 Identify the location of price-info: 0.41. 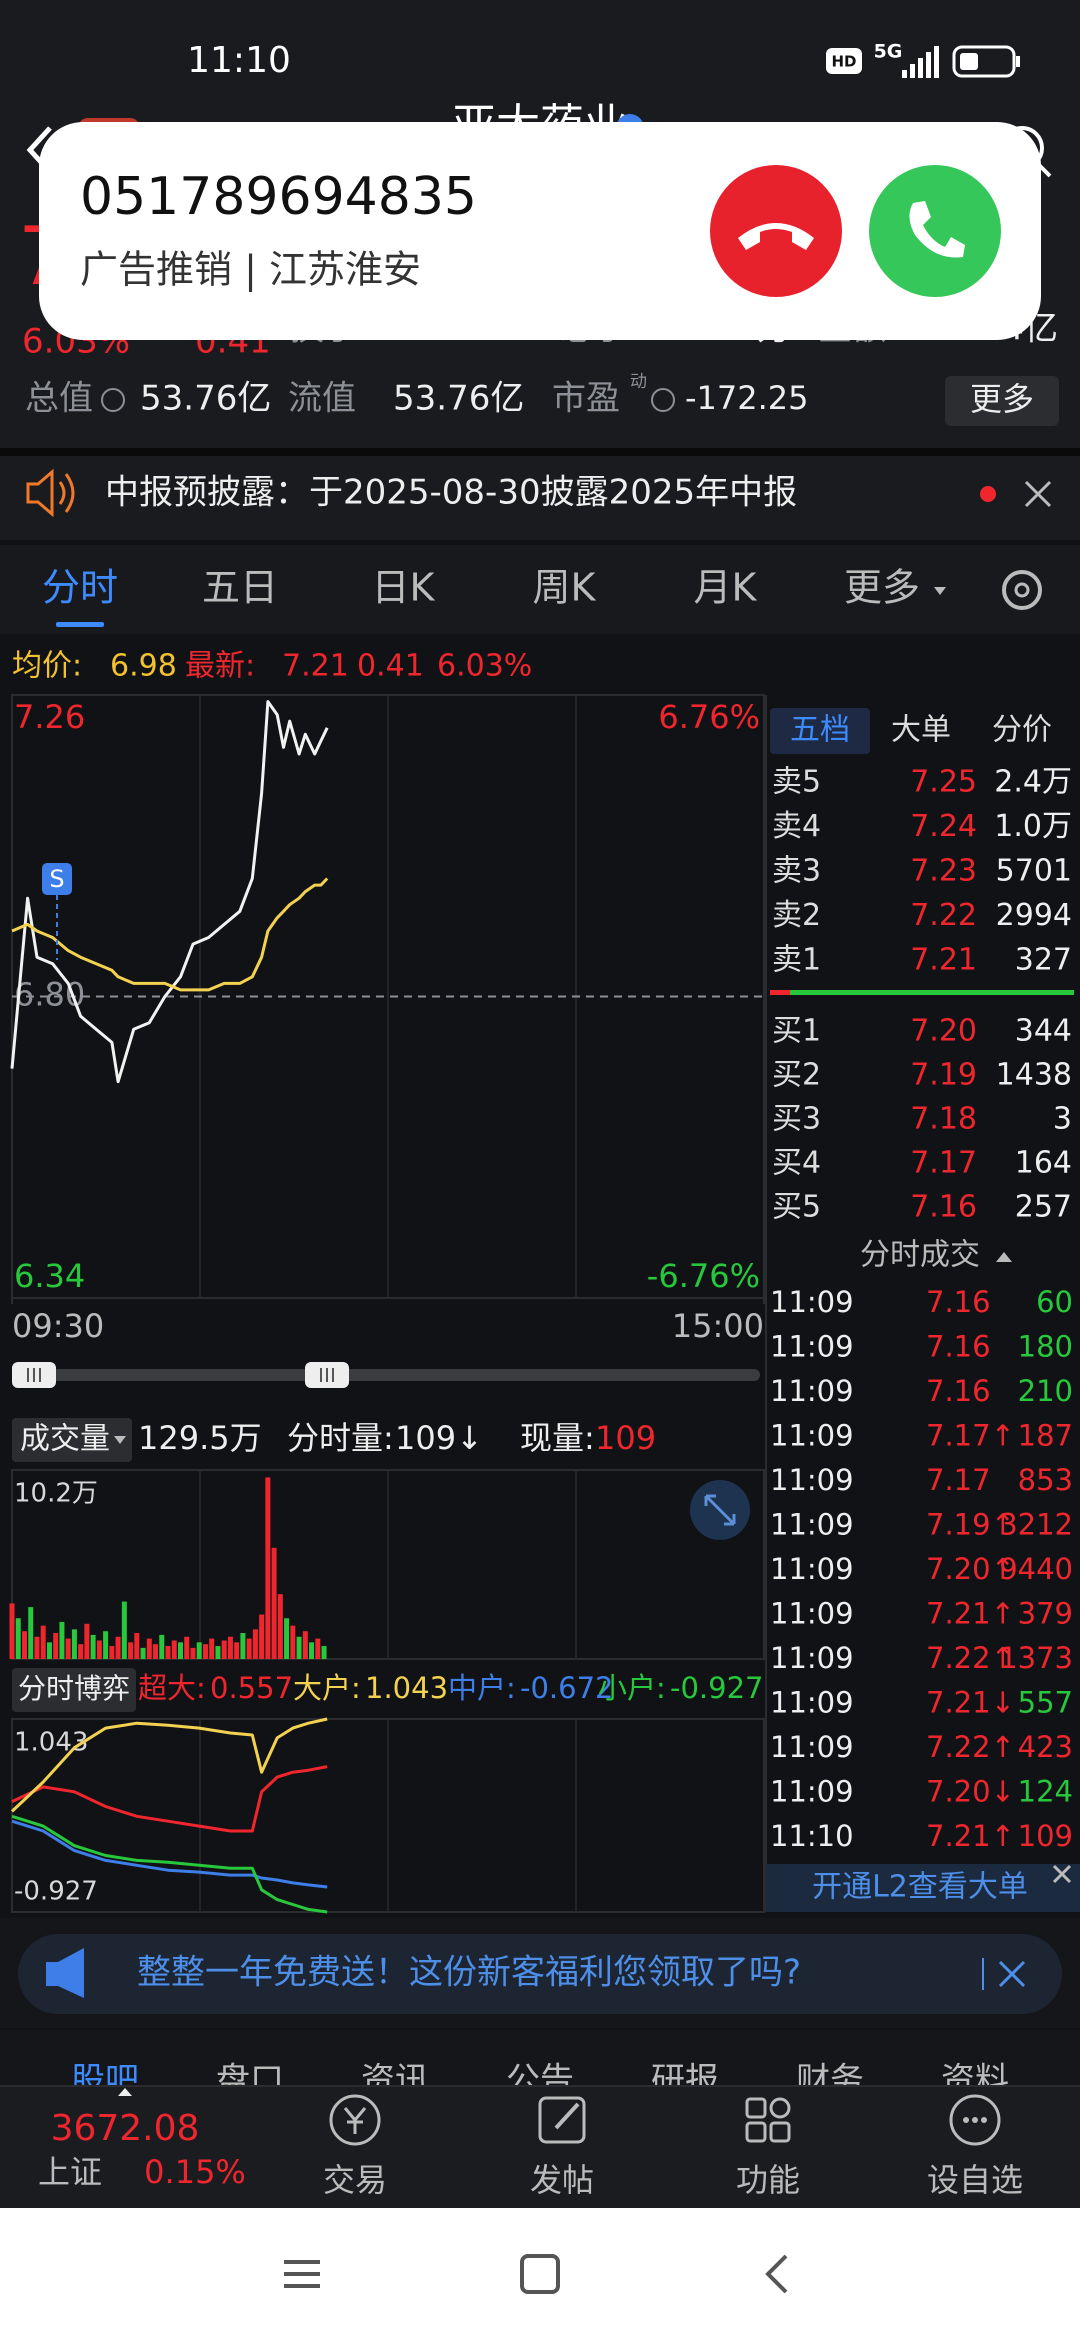
(390, 666).